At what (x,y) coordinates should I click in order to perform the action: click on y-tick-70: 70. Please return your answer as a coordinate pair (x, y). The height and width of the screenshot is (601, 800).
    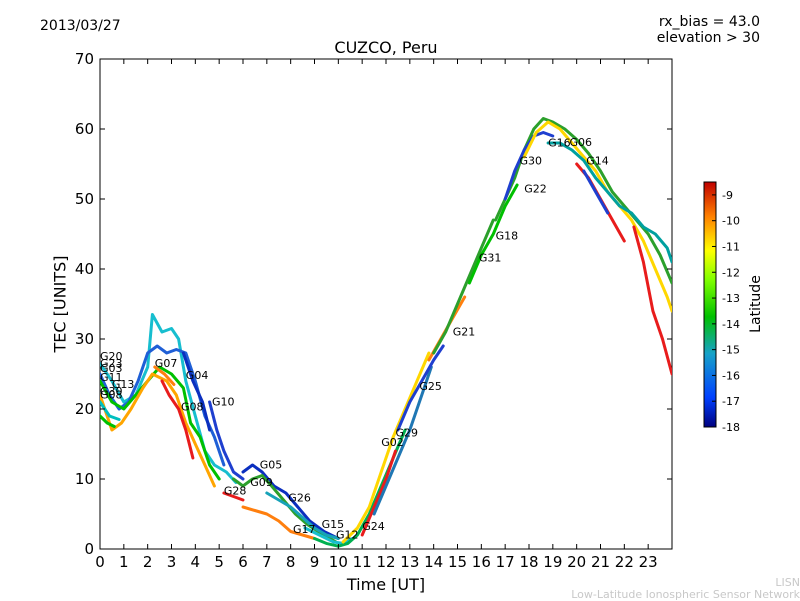
    Looking at the image, I should click on (373, 59).